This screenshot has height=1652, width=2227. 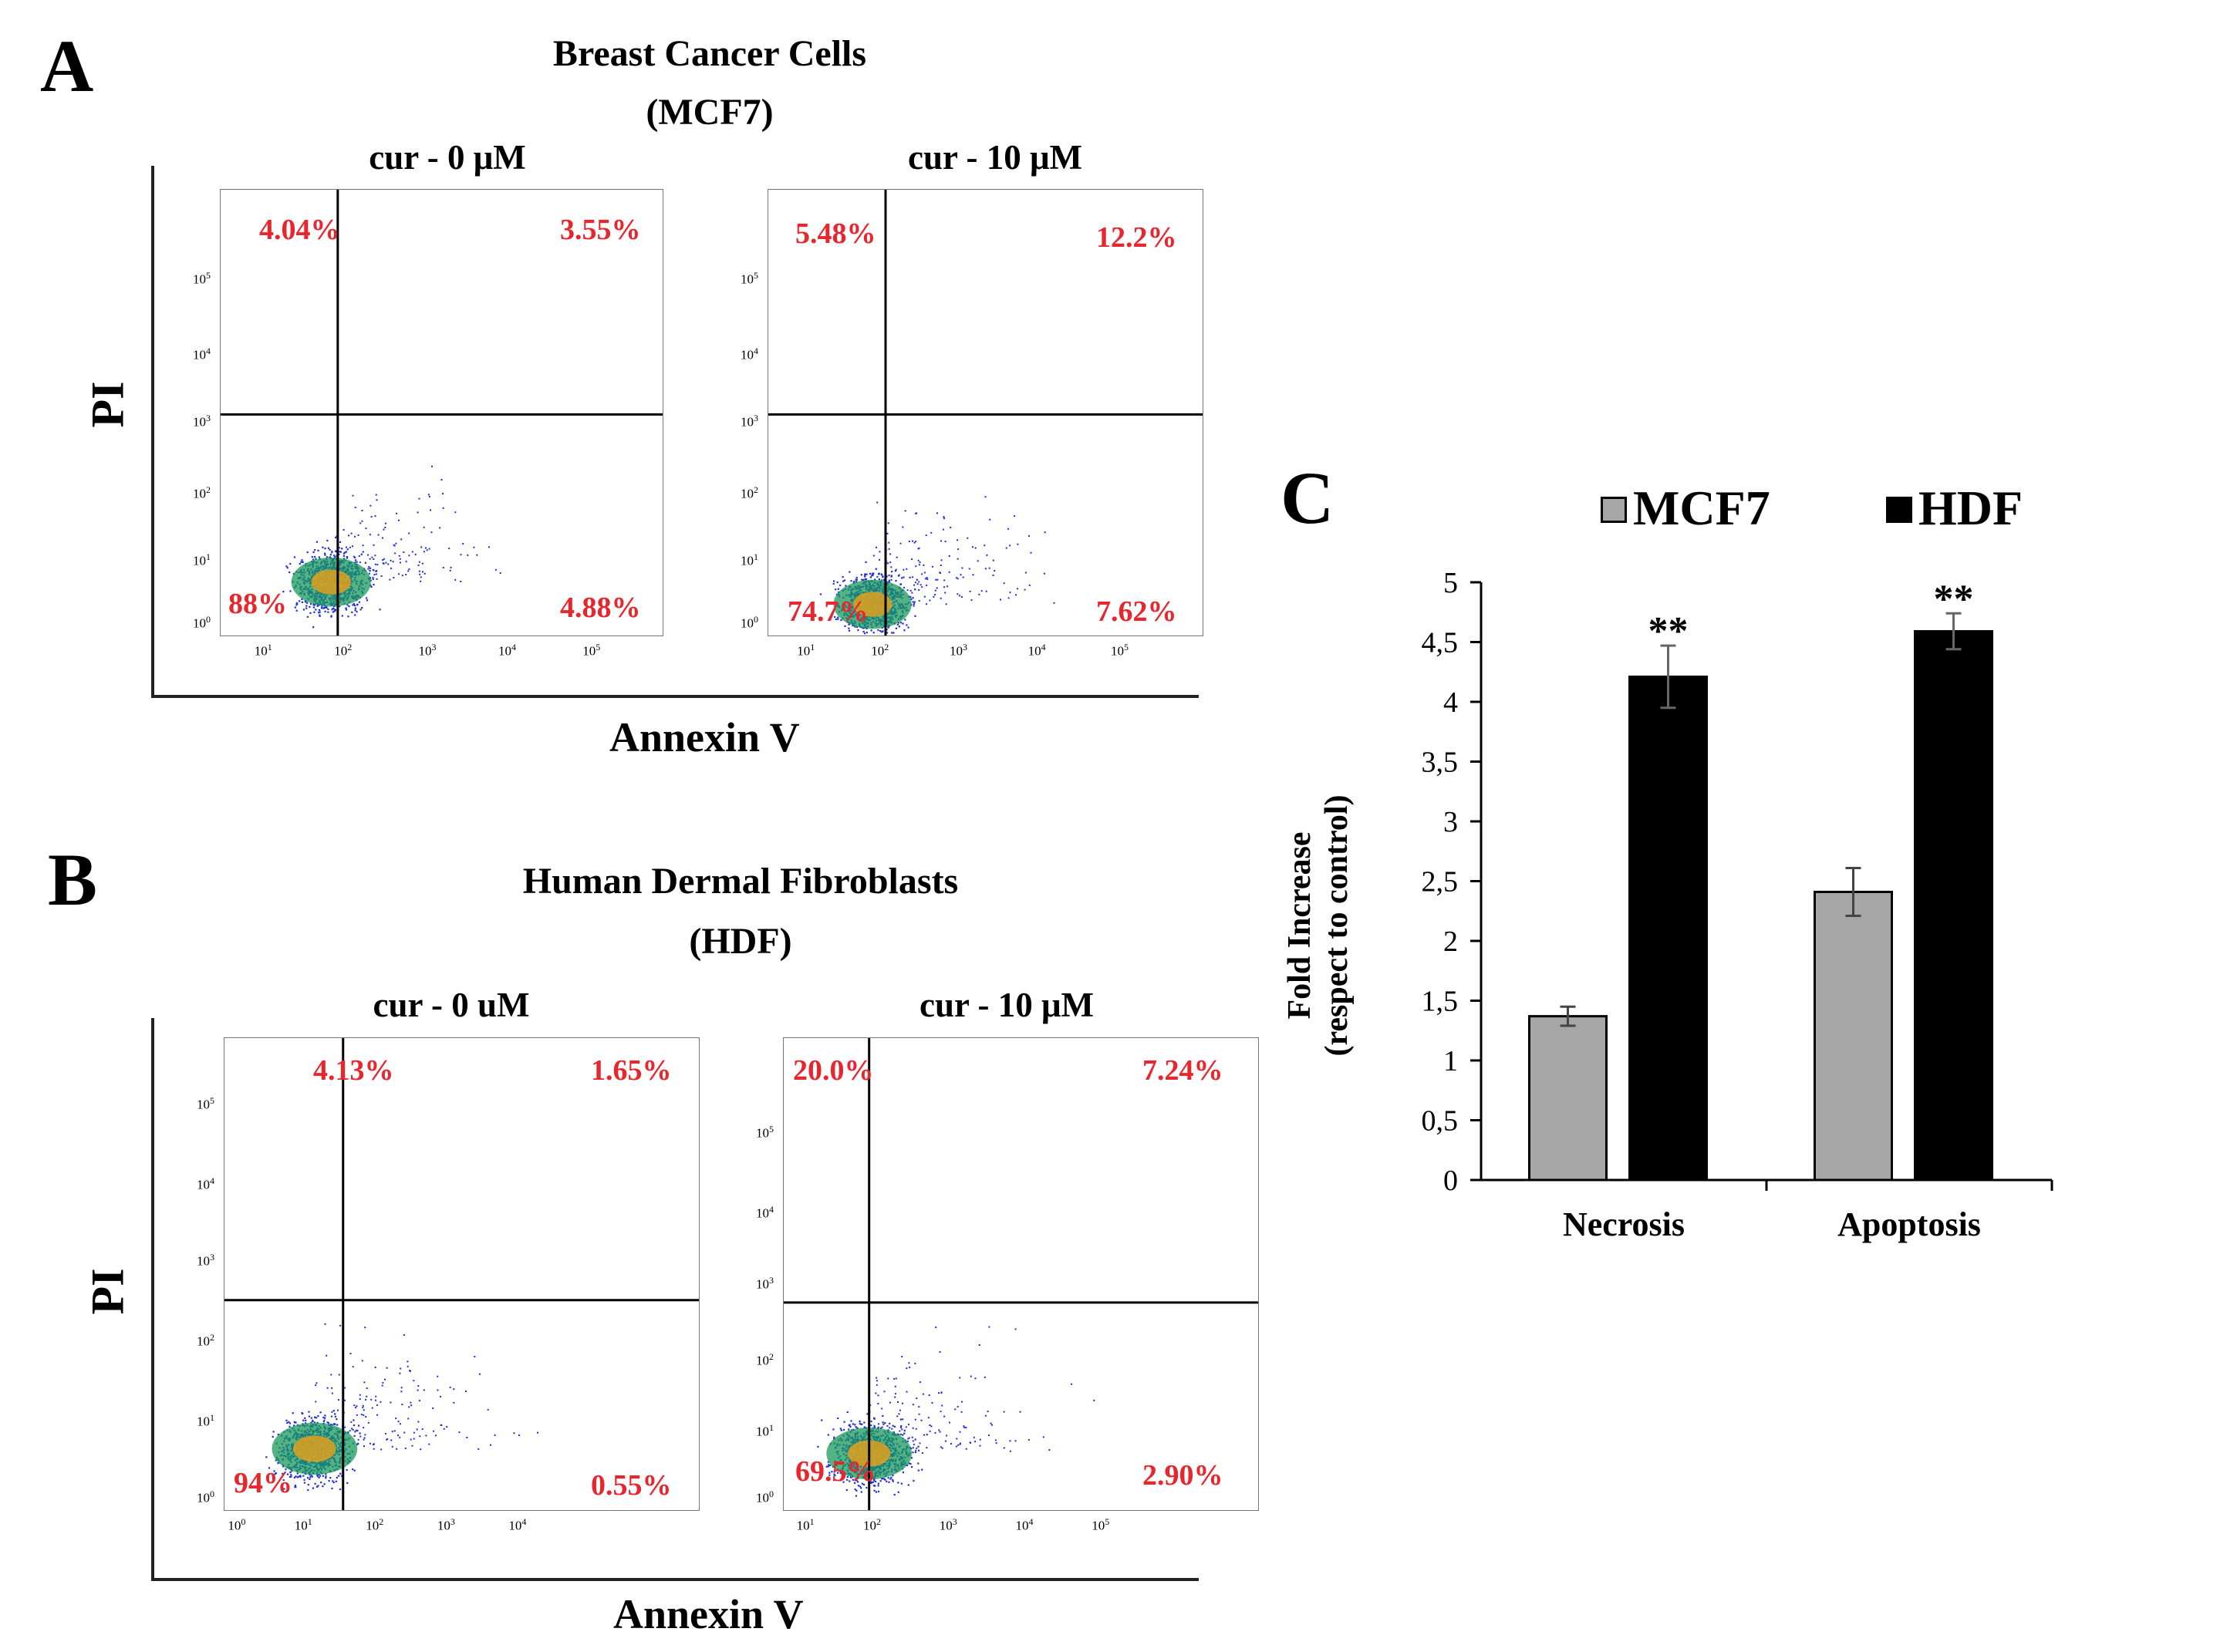 What do you see at coordinates (1614, 510) in the screenshot?
I see `legend-swatch-mcf7` at bounding box center [1614, 510].